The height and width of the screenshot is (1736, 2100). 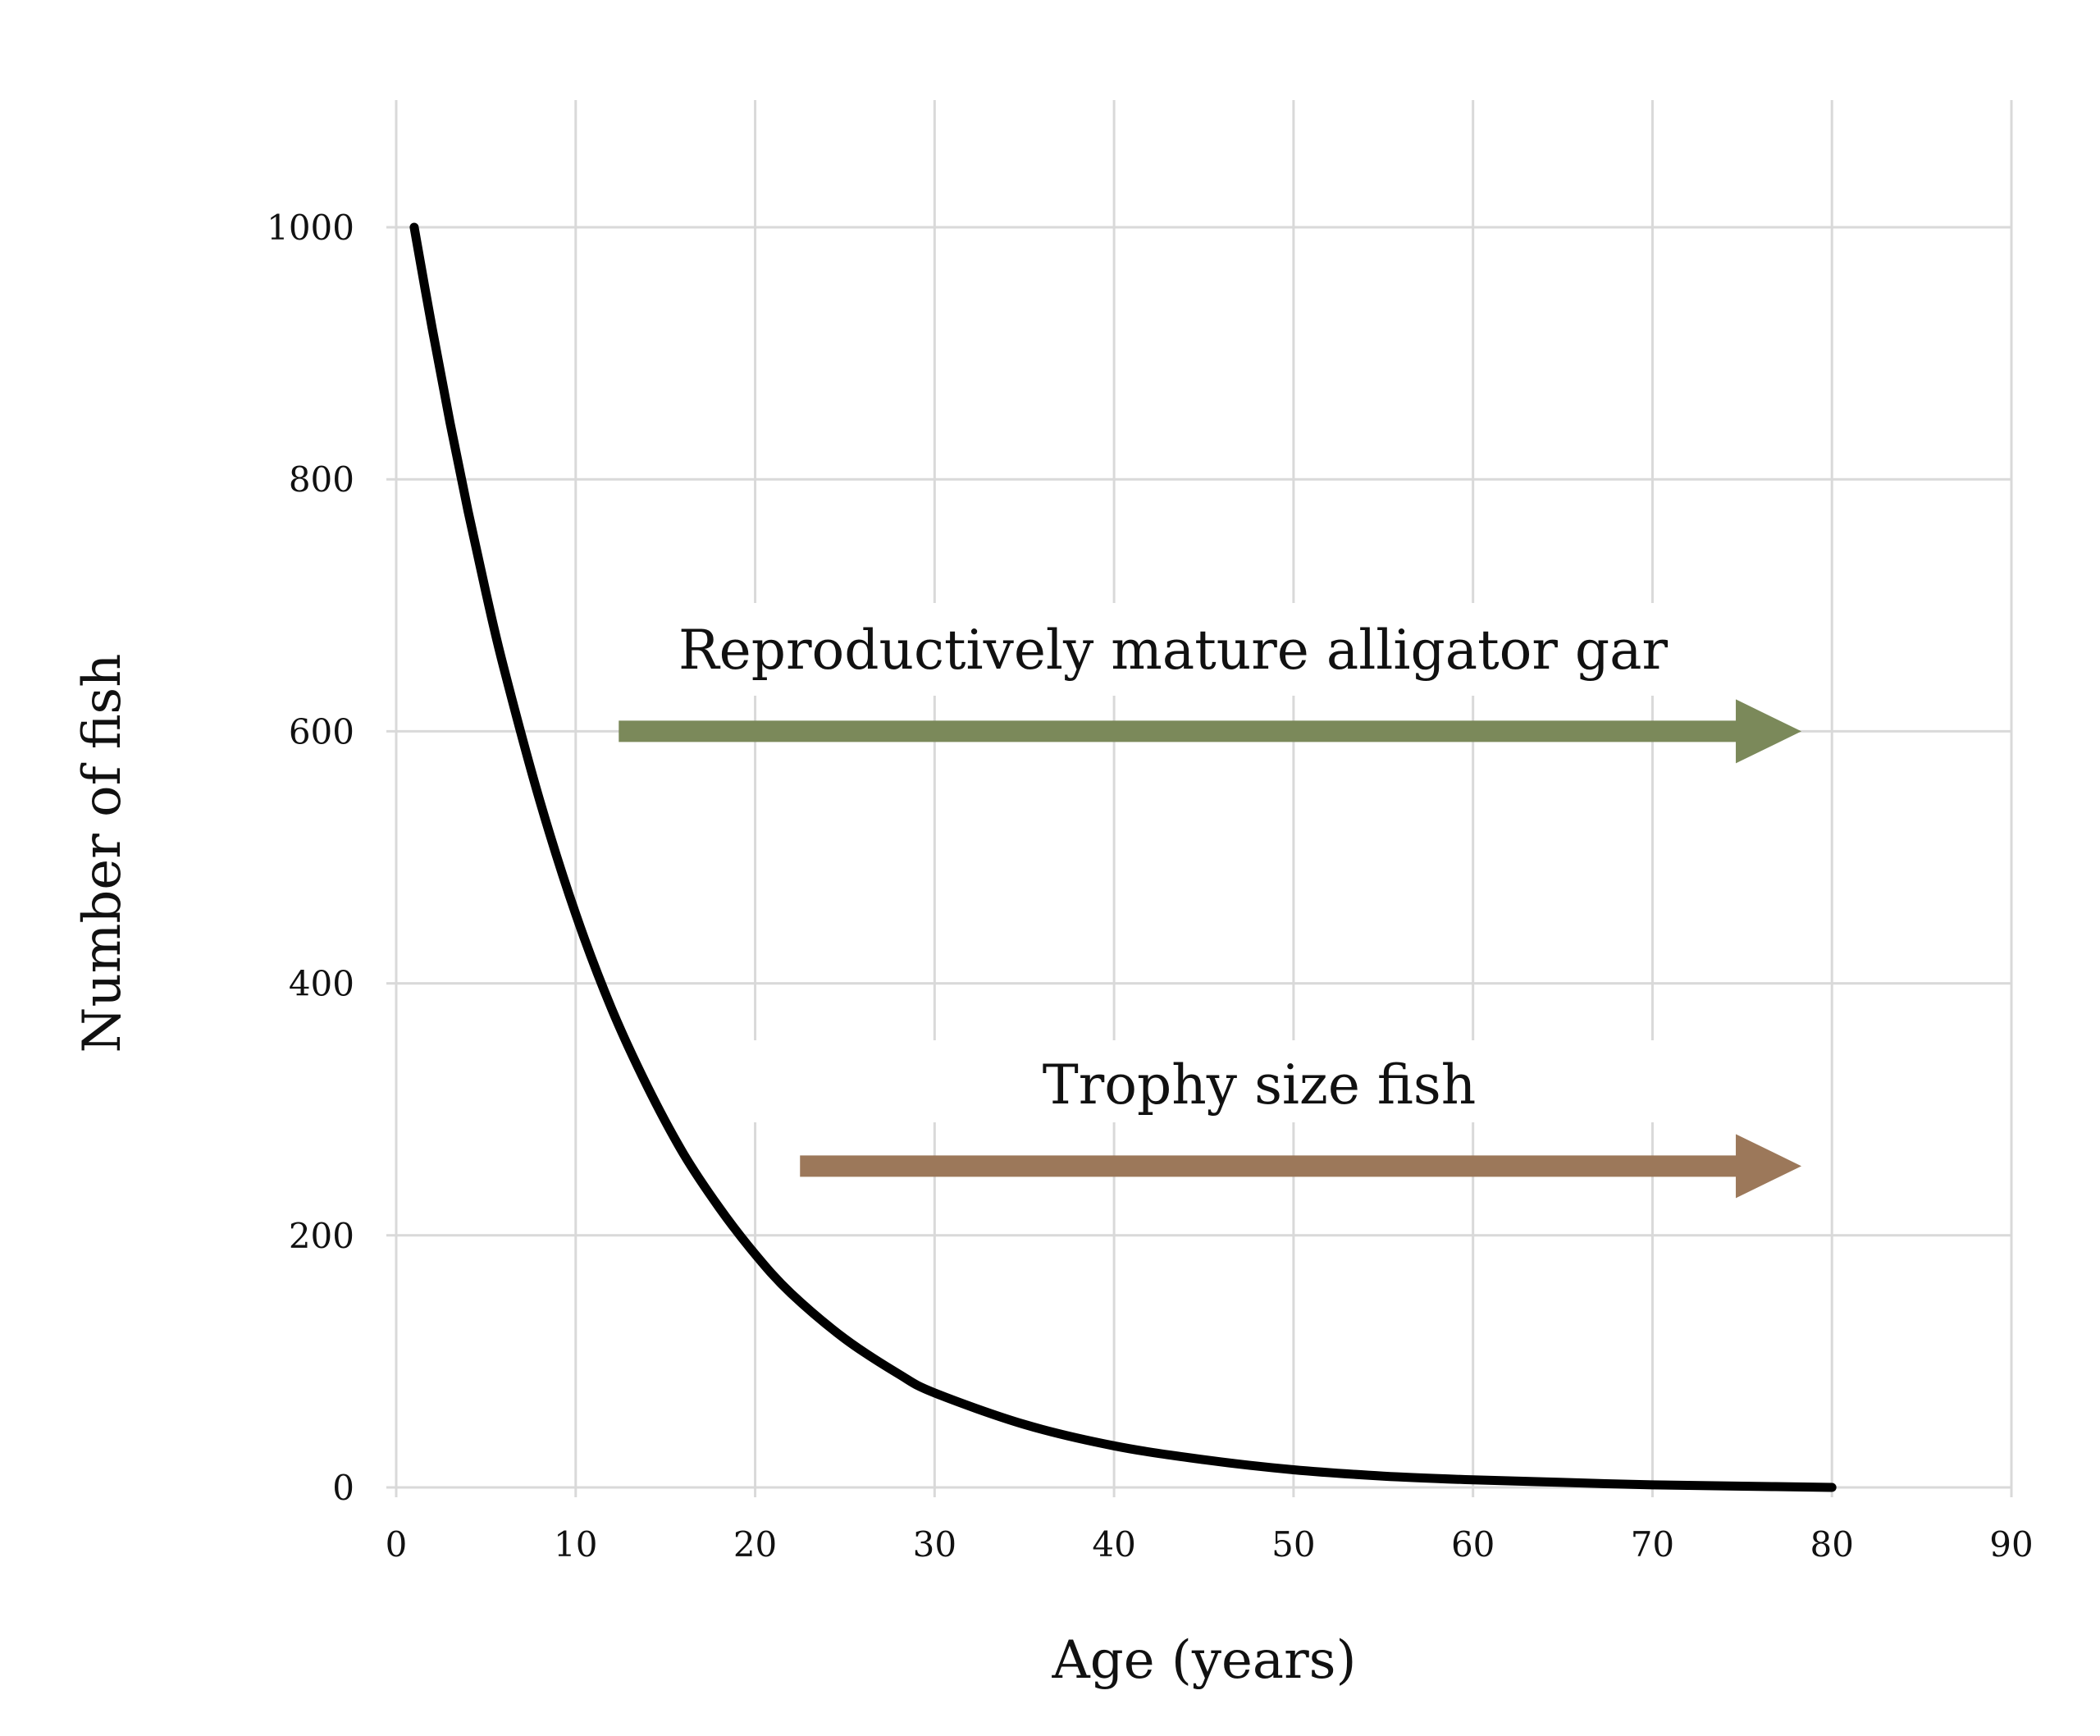 What do you see at coordinates (1652, 1544) in the screenshot?
I see `x-tick-label: 70` at bounding box center [1652, 1544].